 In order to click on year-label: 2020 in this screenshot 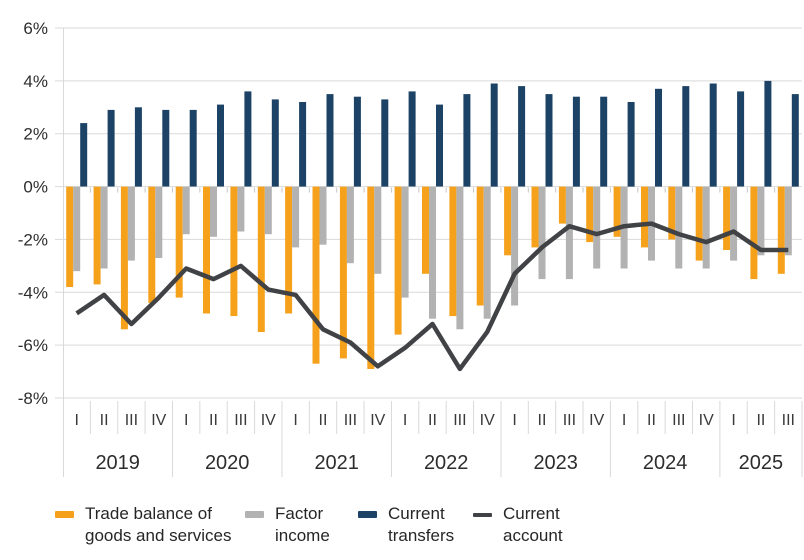, I will do `click(227, 463)`.